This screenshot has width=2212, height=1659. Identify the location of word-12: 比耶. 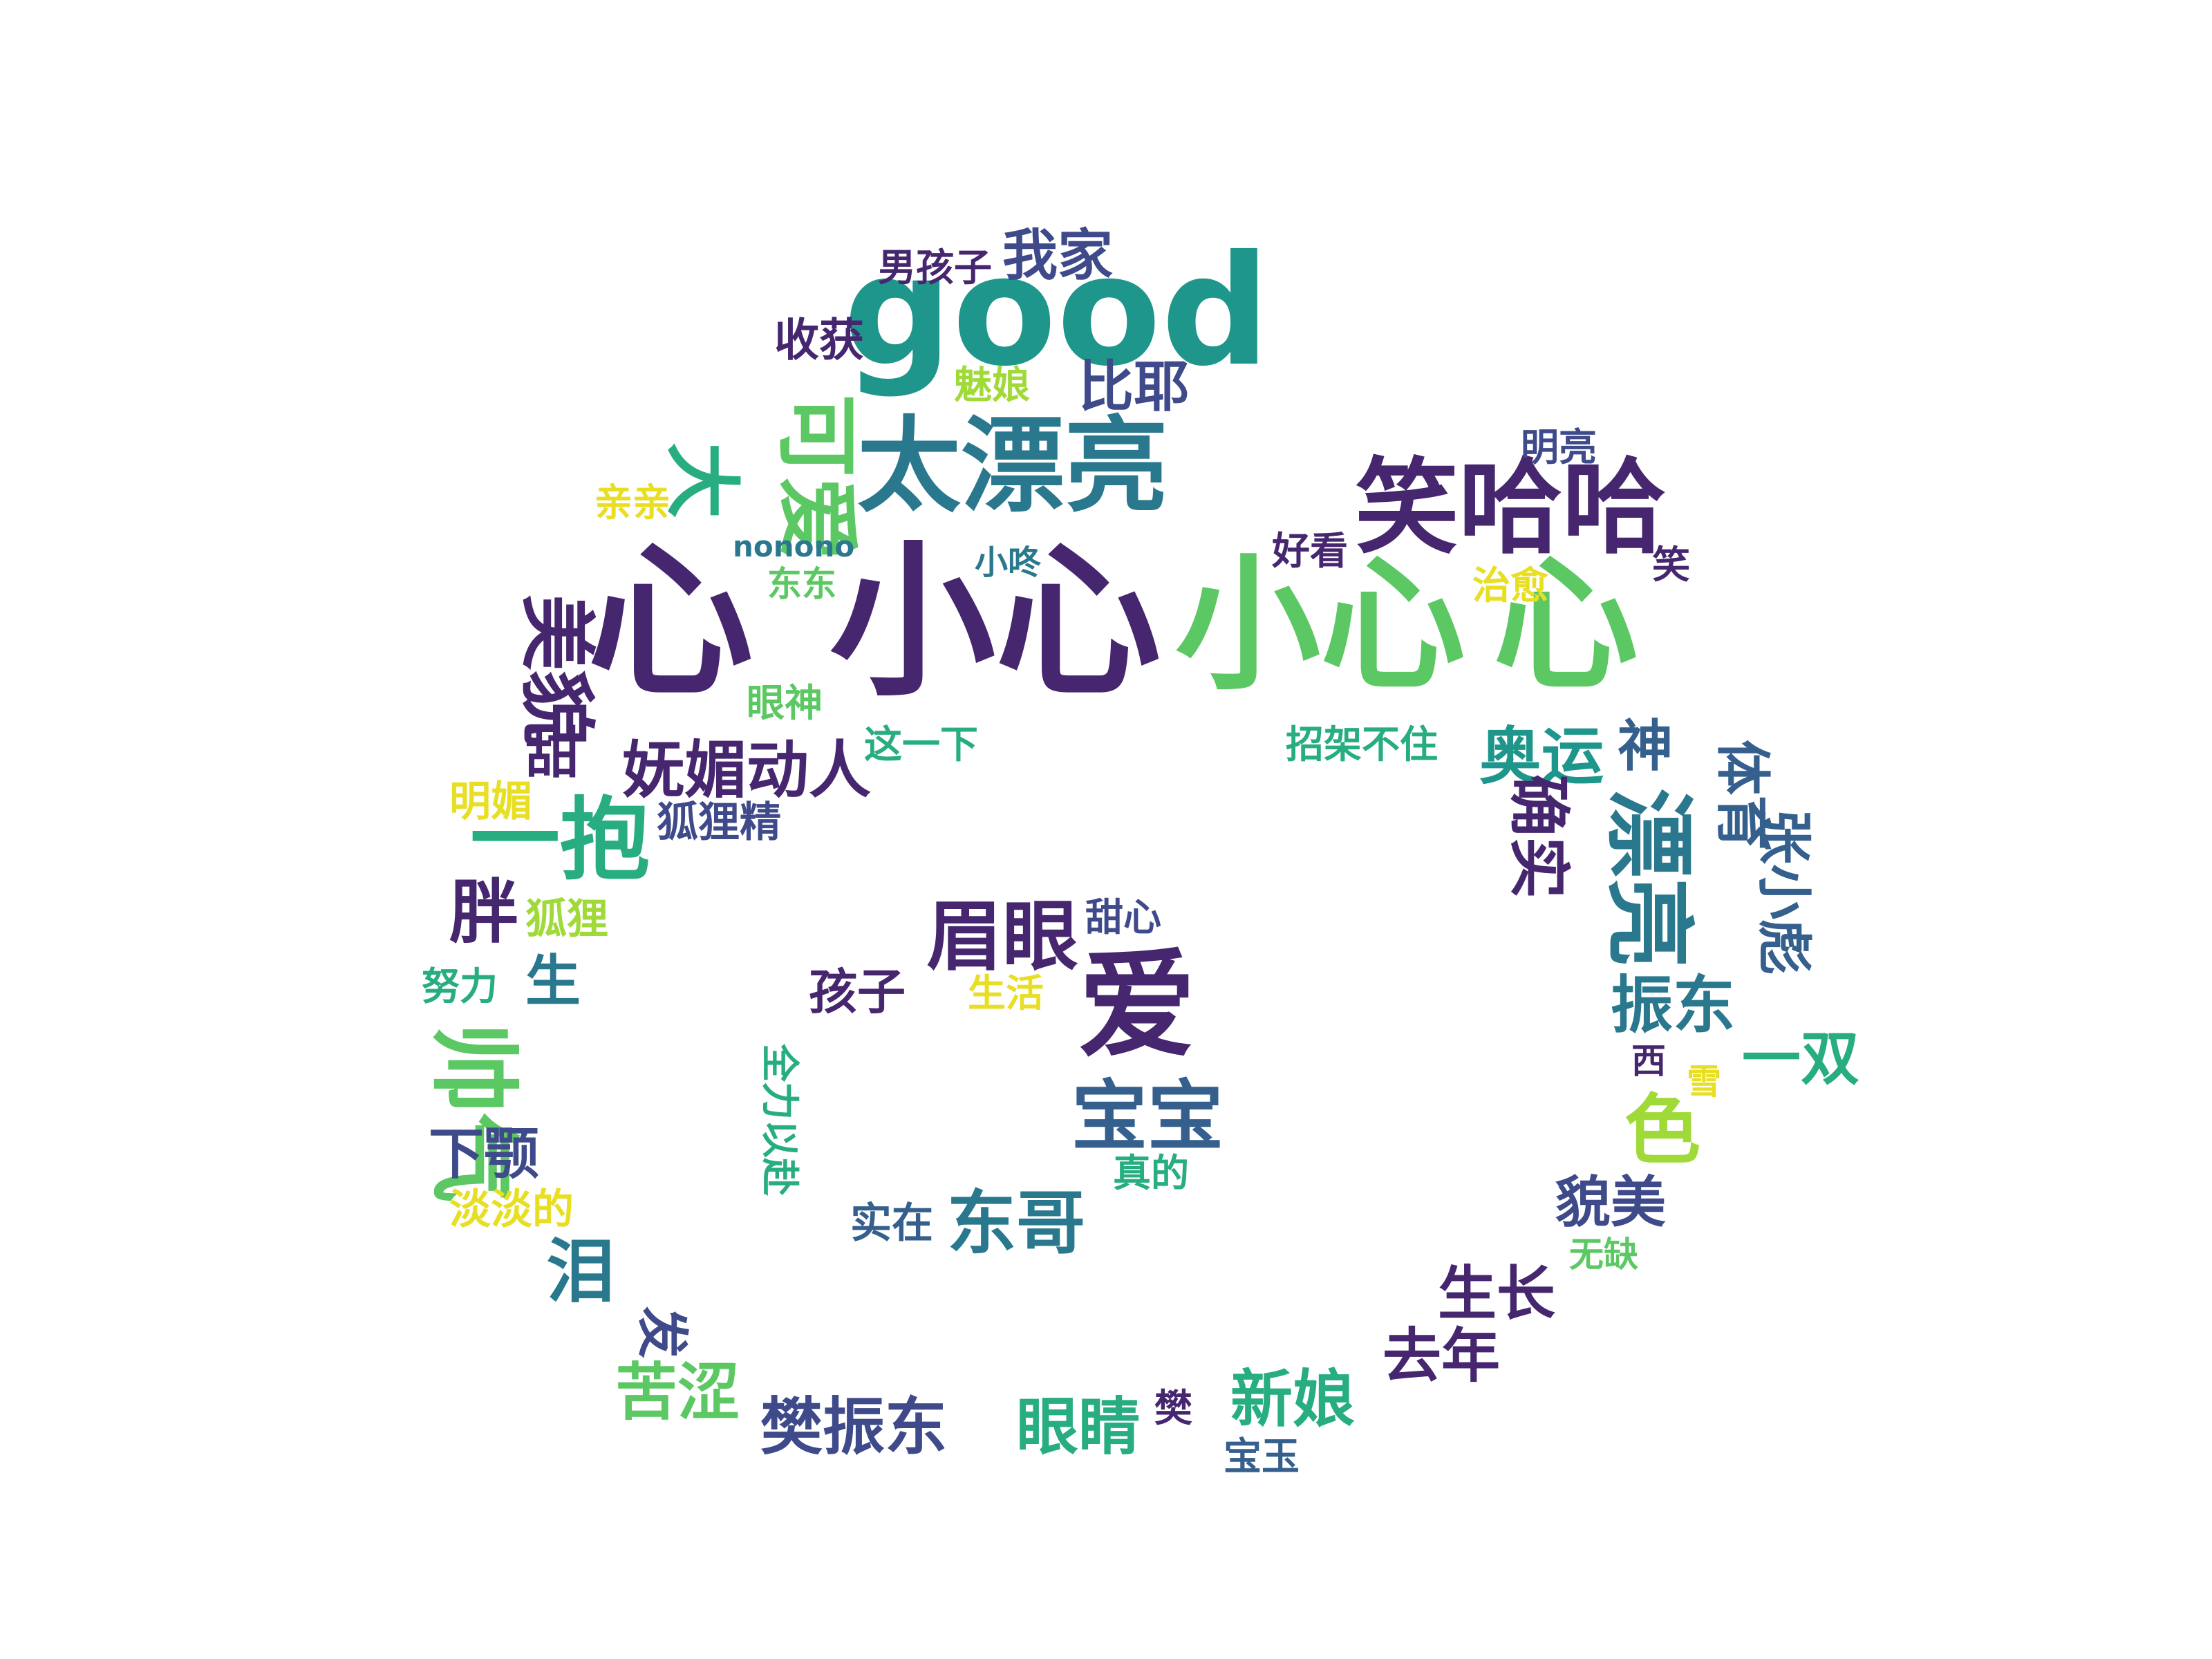
(1133, 387).